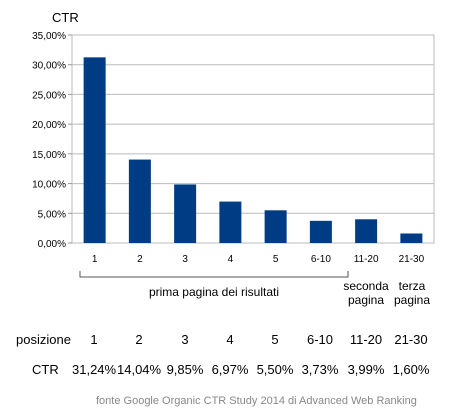 Image resolution: width=450 pixels, height=420 pixels. Describe the element at coordinates (411, 369) in the screenshot. I see `ctr-cell: 1,60%` at that location.